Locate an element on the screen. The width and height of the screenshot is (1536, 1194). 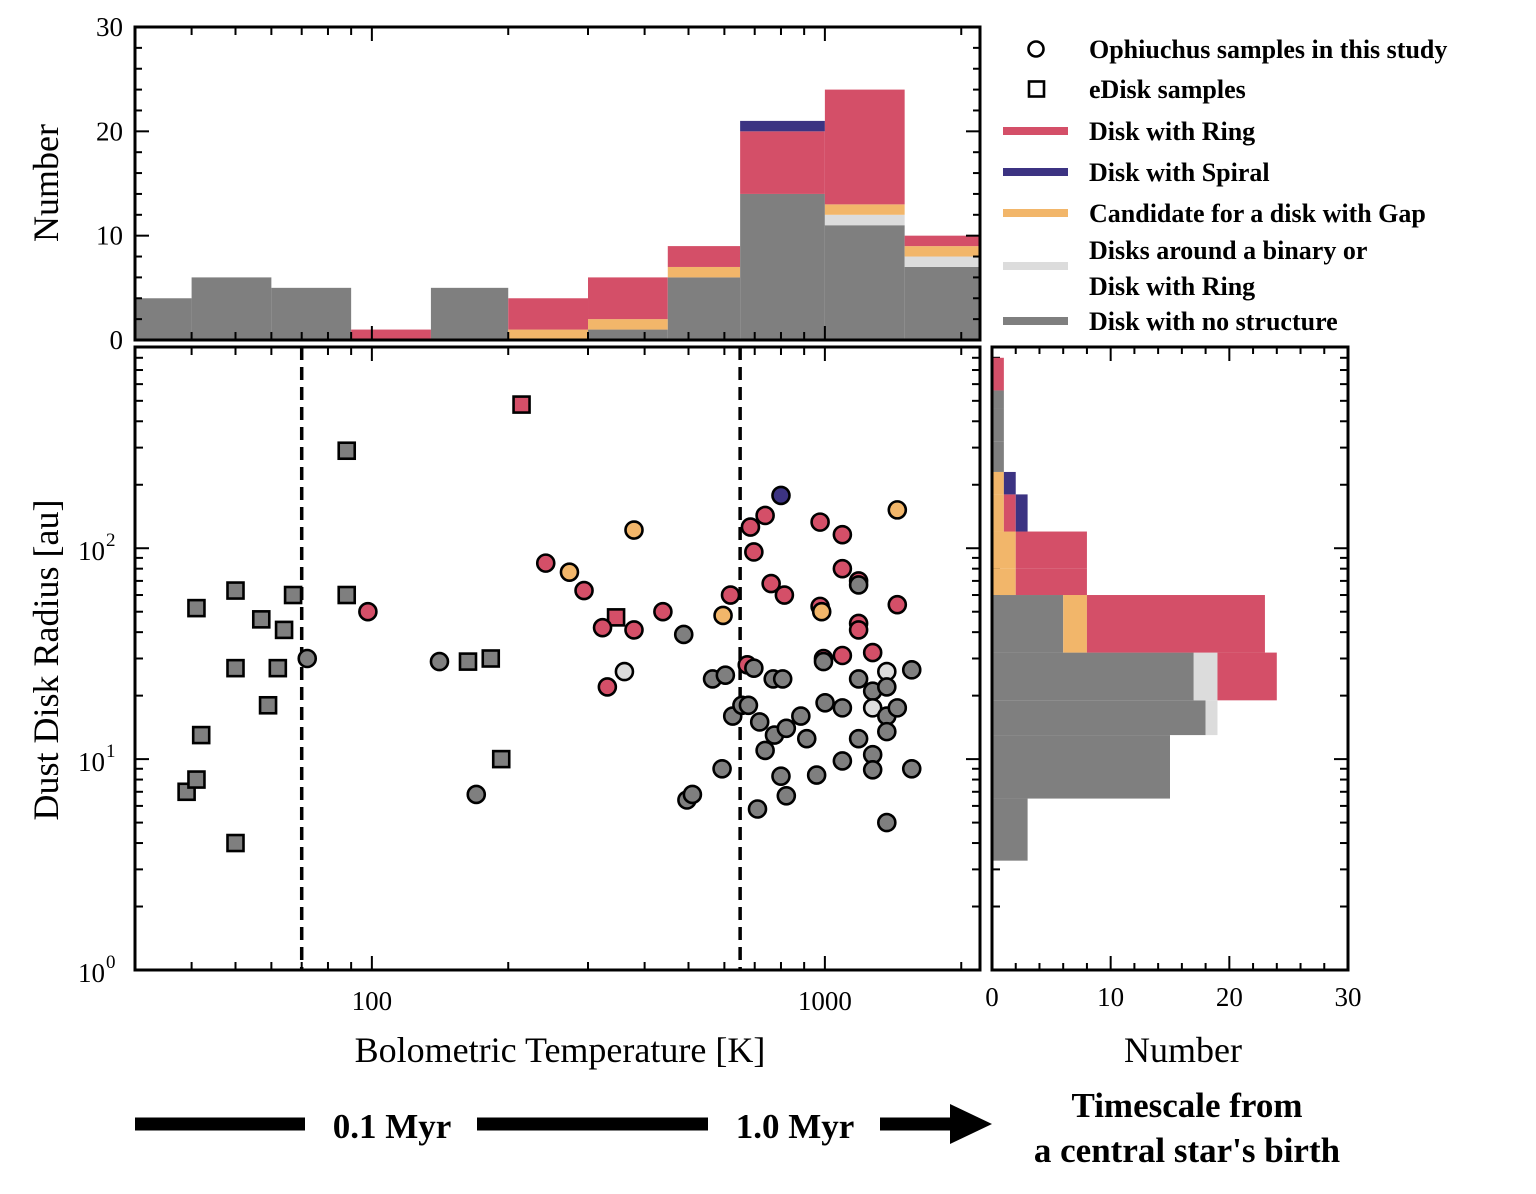
legend-entry: Disk with no structure is located at coordinates (1170, 321).